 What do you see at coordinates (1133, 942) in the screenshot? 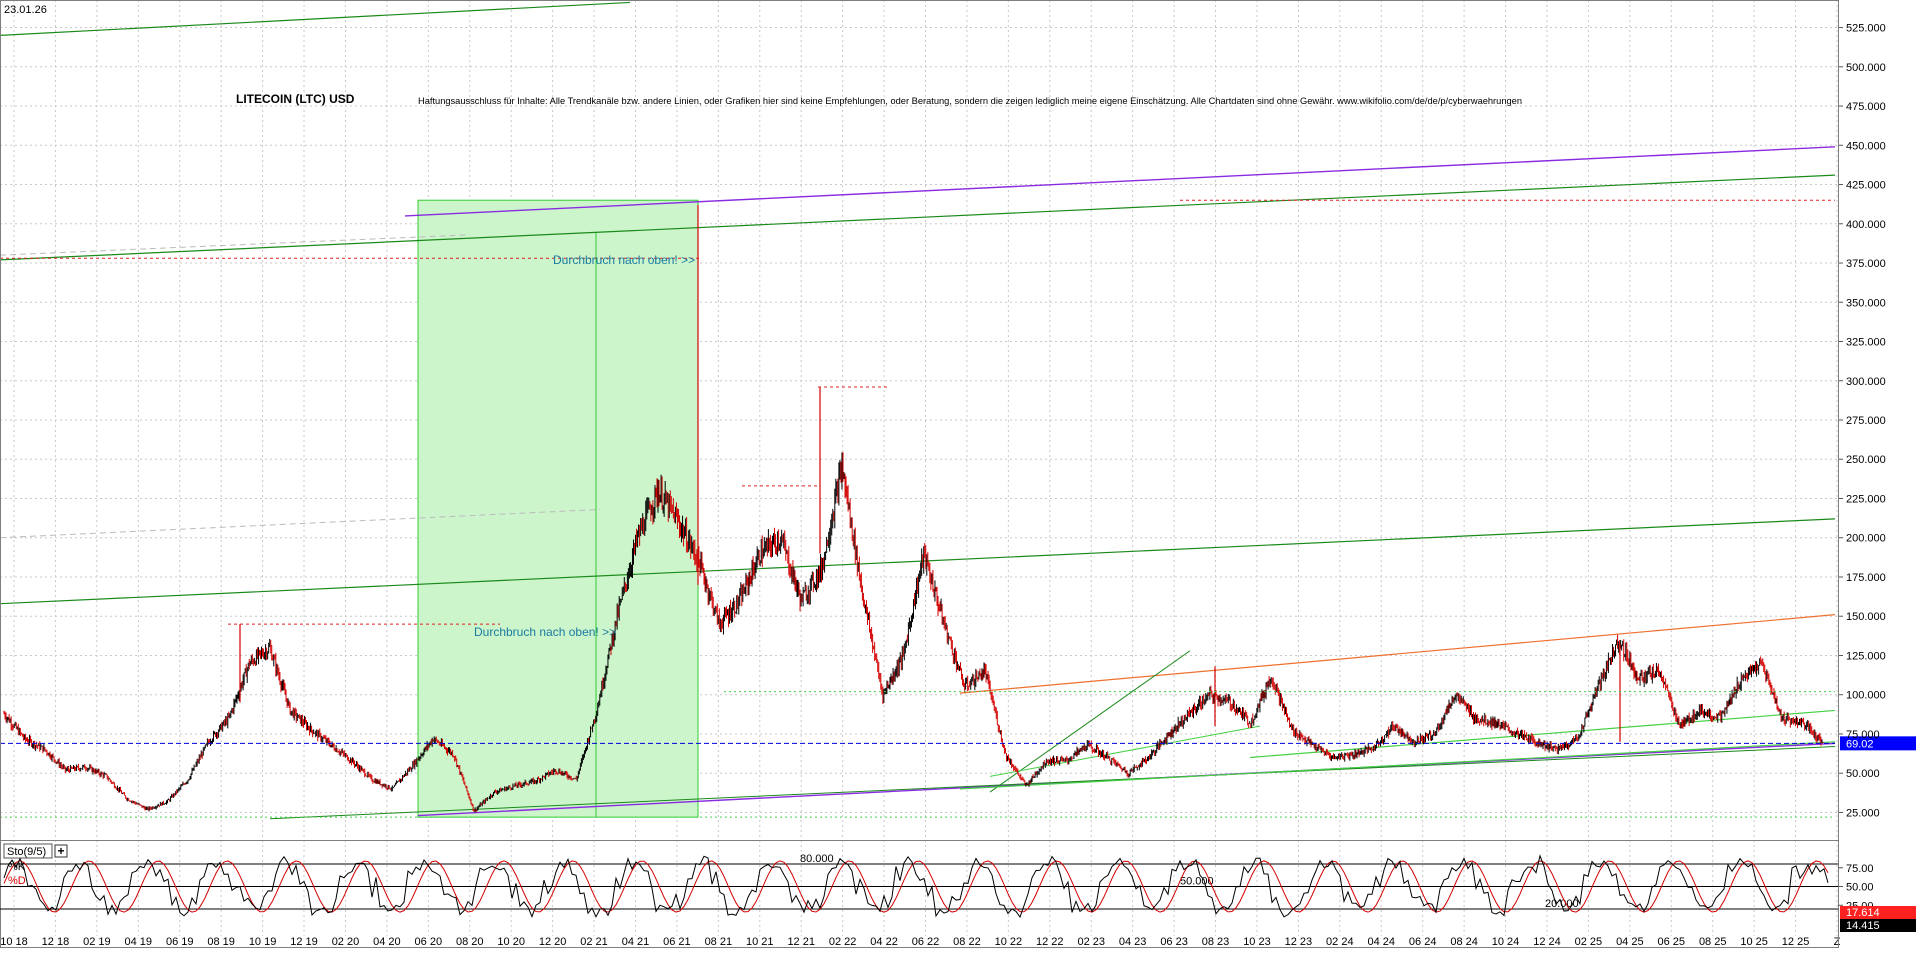
I see `x-tick-label: 04 23` at bounding box center [1133, 942].